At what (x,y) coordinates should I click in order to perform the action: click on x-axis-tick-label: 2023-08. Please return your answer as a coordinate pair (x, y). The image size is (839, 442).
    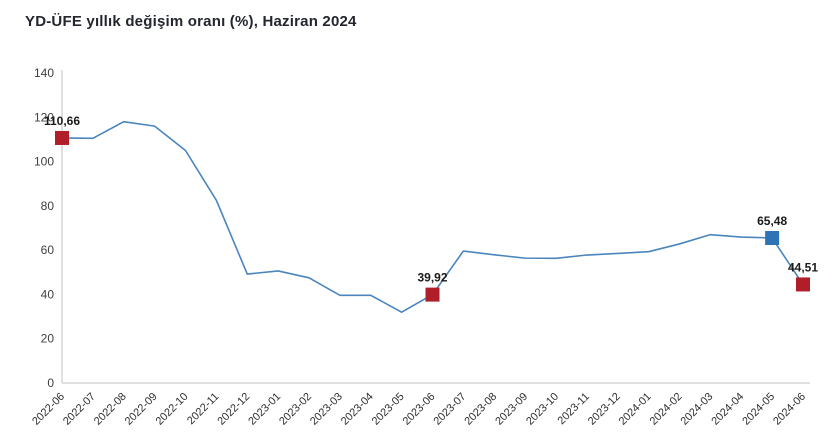
    Looking at the image, I should click on (480, 409).